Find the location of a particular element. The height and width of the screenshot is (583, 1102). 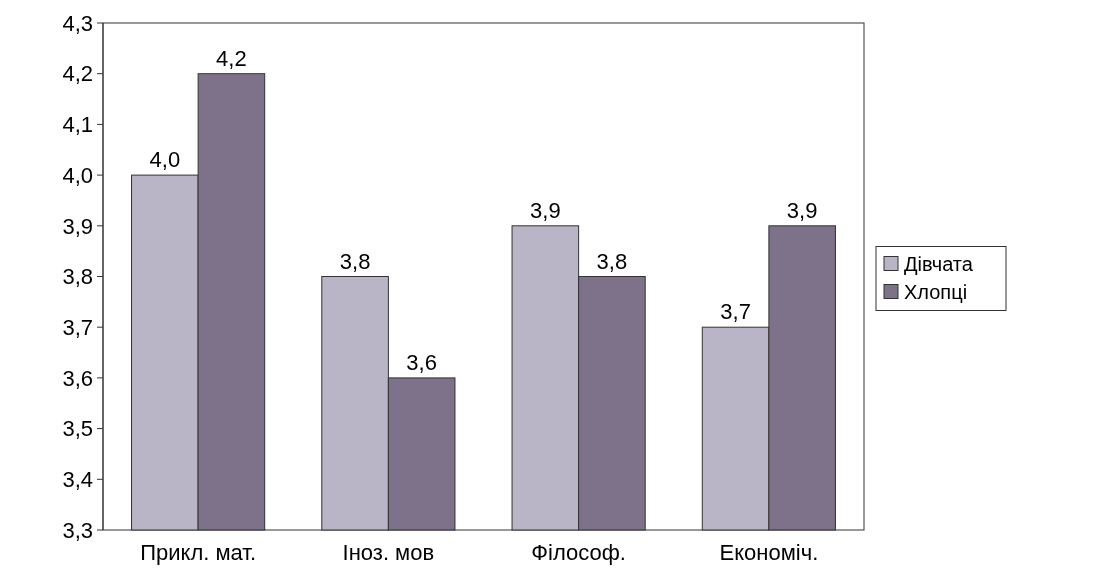

y-tick-label: 3,3 is located at coordinates (77, 530).